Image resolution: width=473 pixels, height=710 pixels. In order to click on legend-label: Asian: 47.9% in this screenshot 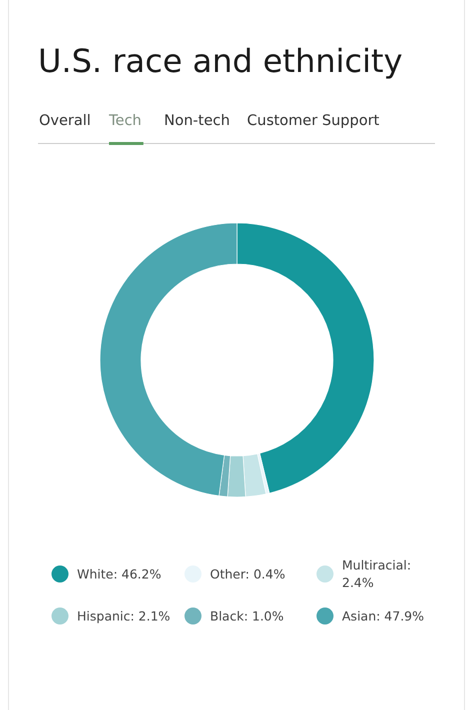, I will do `click(383, 616)`.